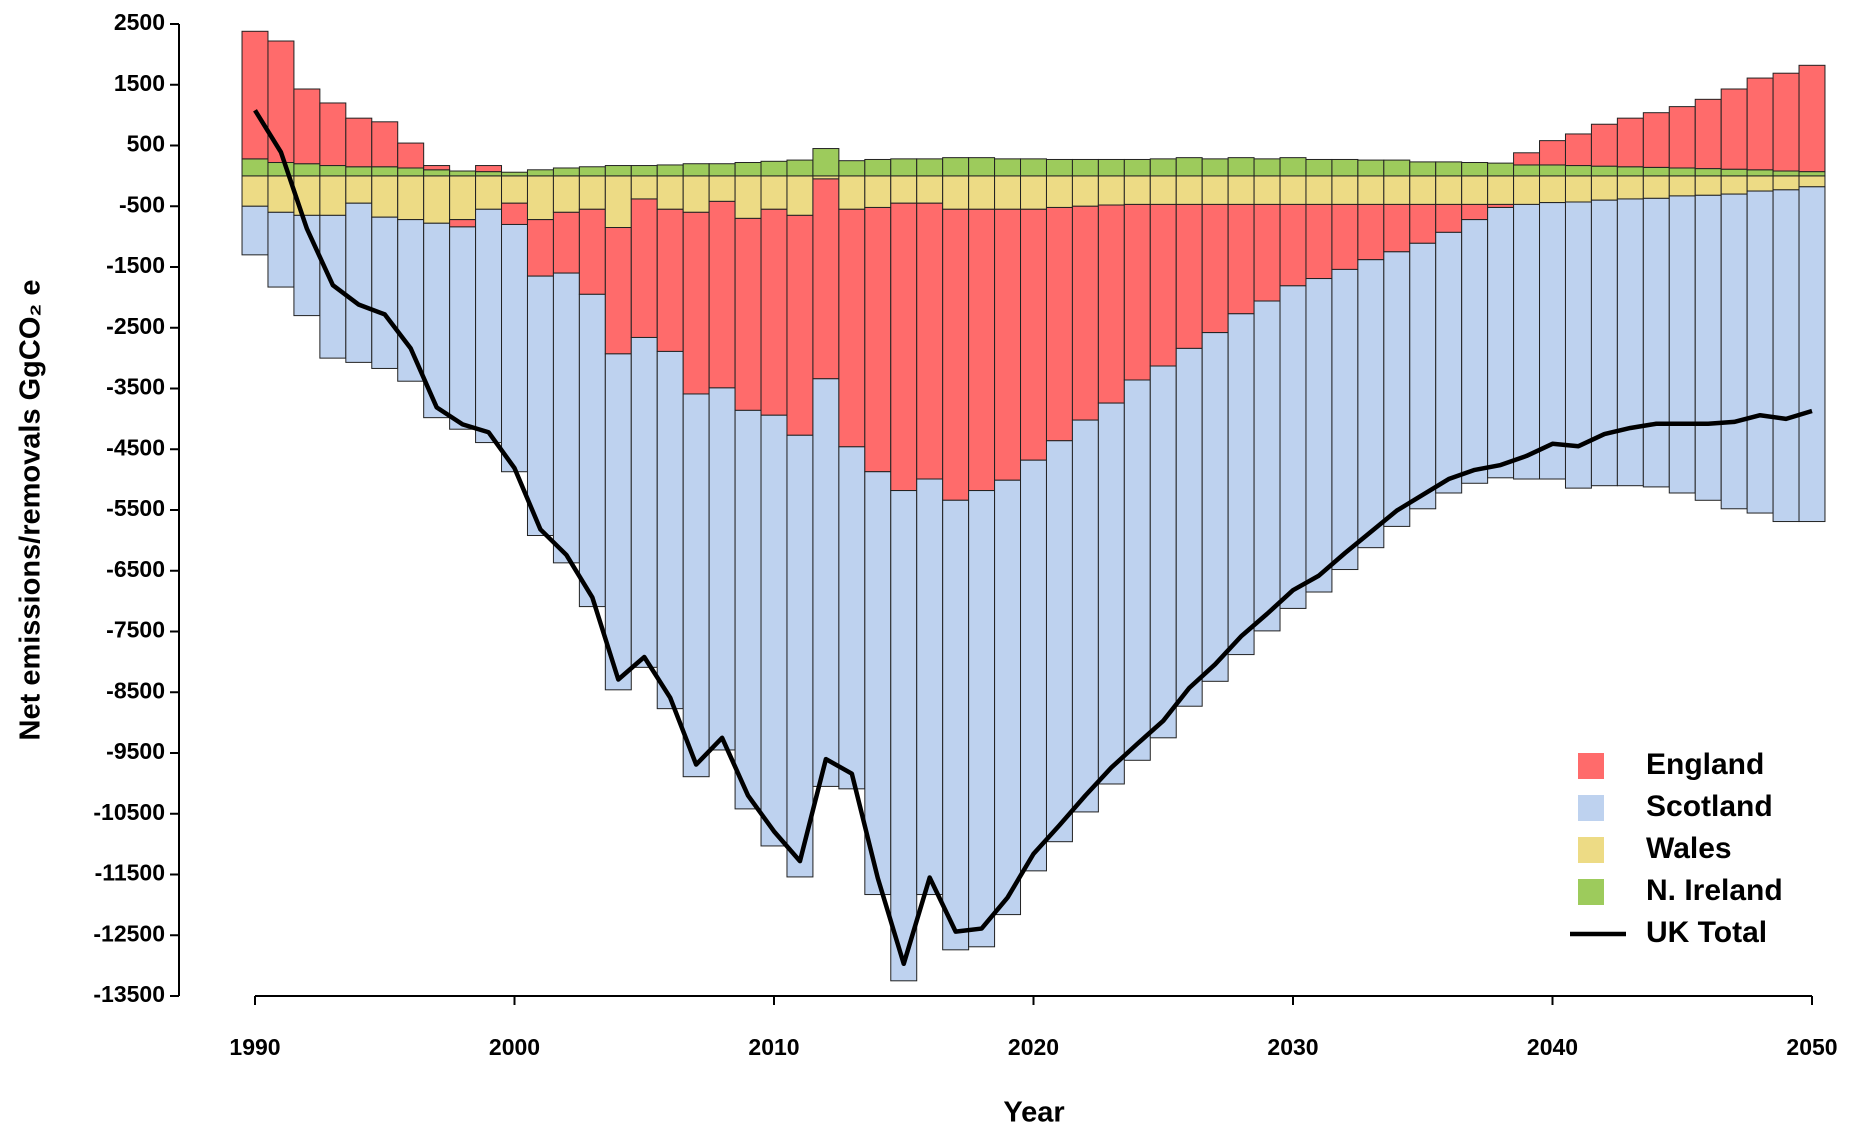 Image resolution: width=1849 pixels, height=1136 pixels. Describe the element at coordinates (135, 751) in the screenshot. I see `y-tick-label: -9500` at that location.